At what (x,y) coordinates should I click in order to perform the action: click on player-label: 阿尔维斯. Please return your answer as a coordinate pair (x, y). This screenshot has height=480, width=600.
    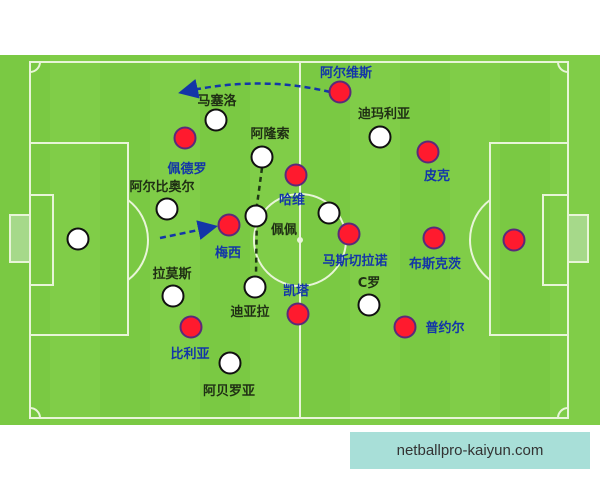
    Looking at the image, I should click on (346, 73).